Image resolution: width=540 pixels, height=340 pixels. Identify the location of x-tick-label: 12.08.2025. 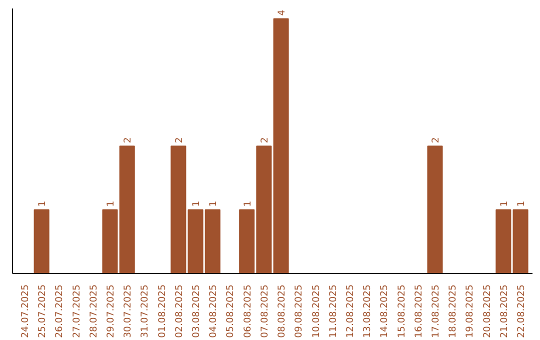
(350, 311).